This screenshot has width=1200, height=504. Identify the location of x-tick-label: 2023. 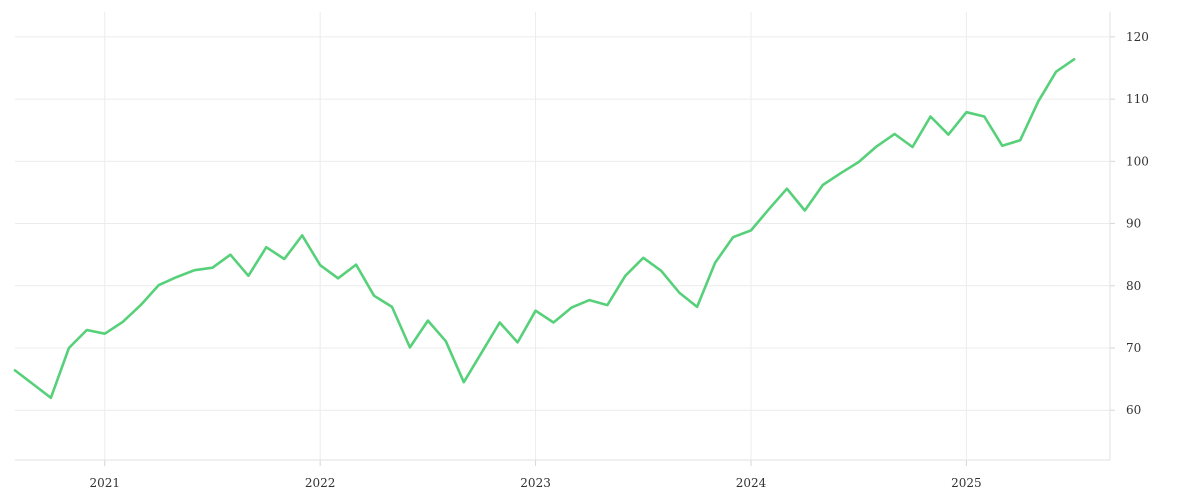
(535, 483).